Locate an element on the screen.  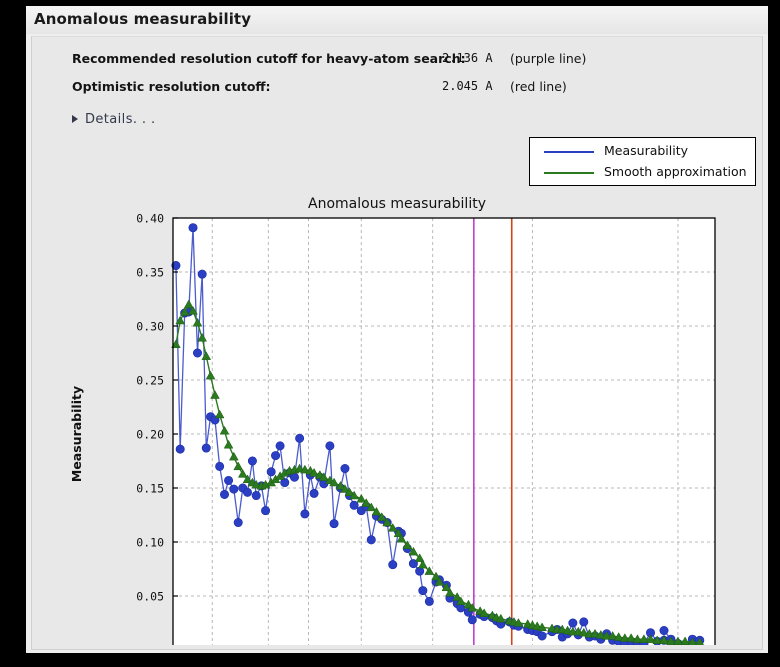
legend-entry-smooth-approximation: Smooth approximation is located at coordinates (642, 172).